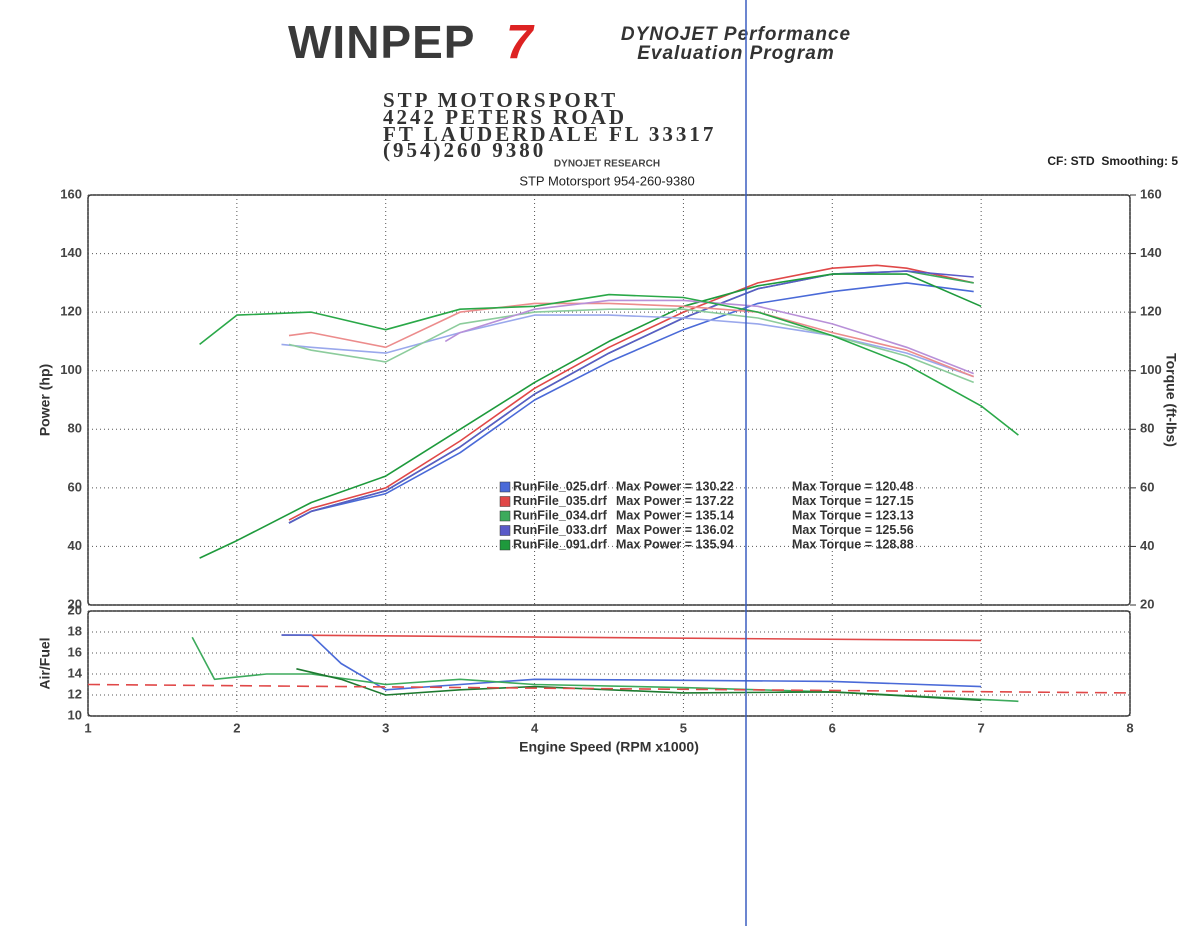 Image resolution: width=1200 pixels, height=926 pixels. What do you see at coordinates (675, 515) in the screenshot?
I see `legend-power: Max Power = 135.14` at bounding box center [675, 515].